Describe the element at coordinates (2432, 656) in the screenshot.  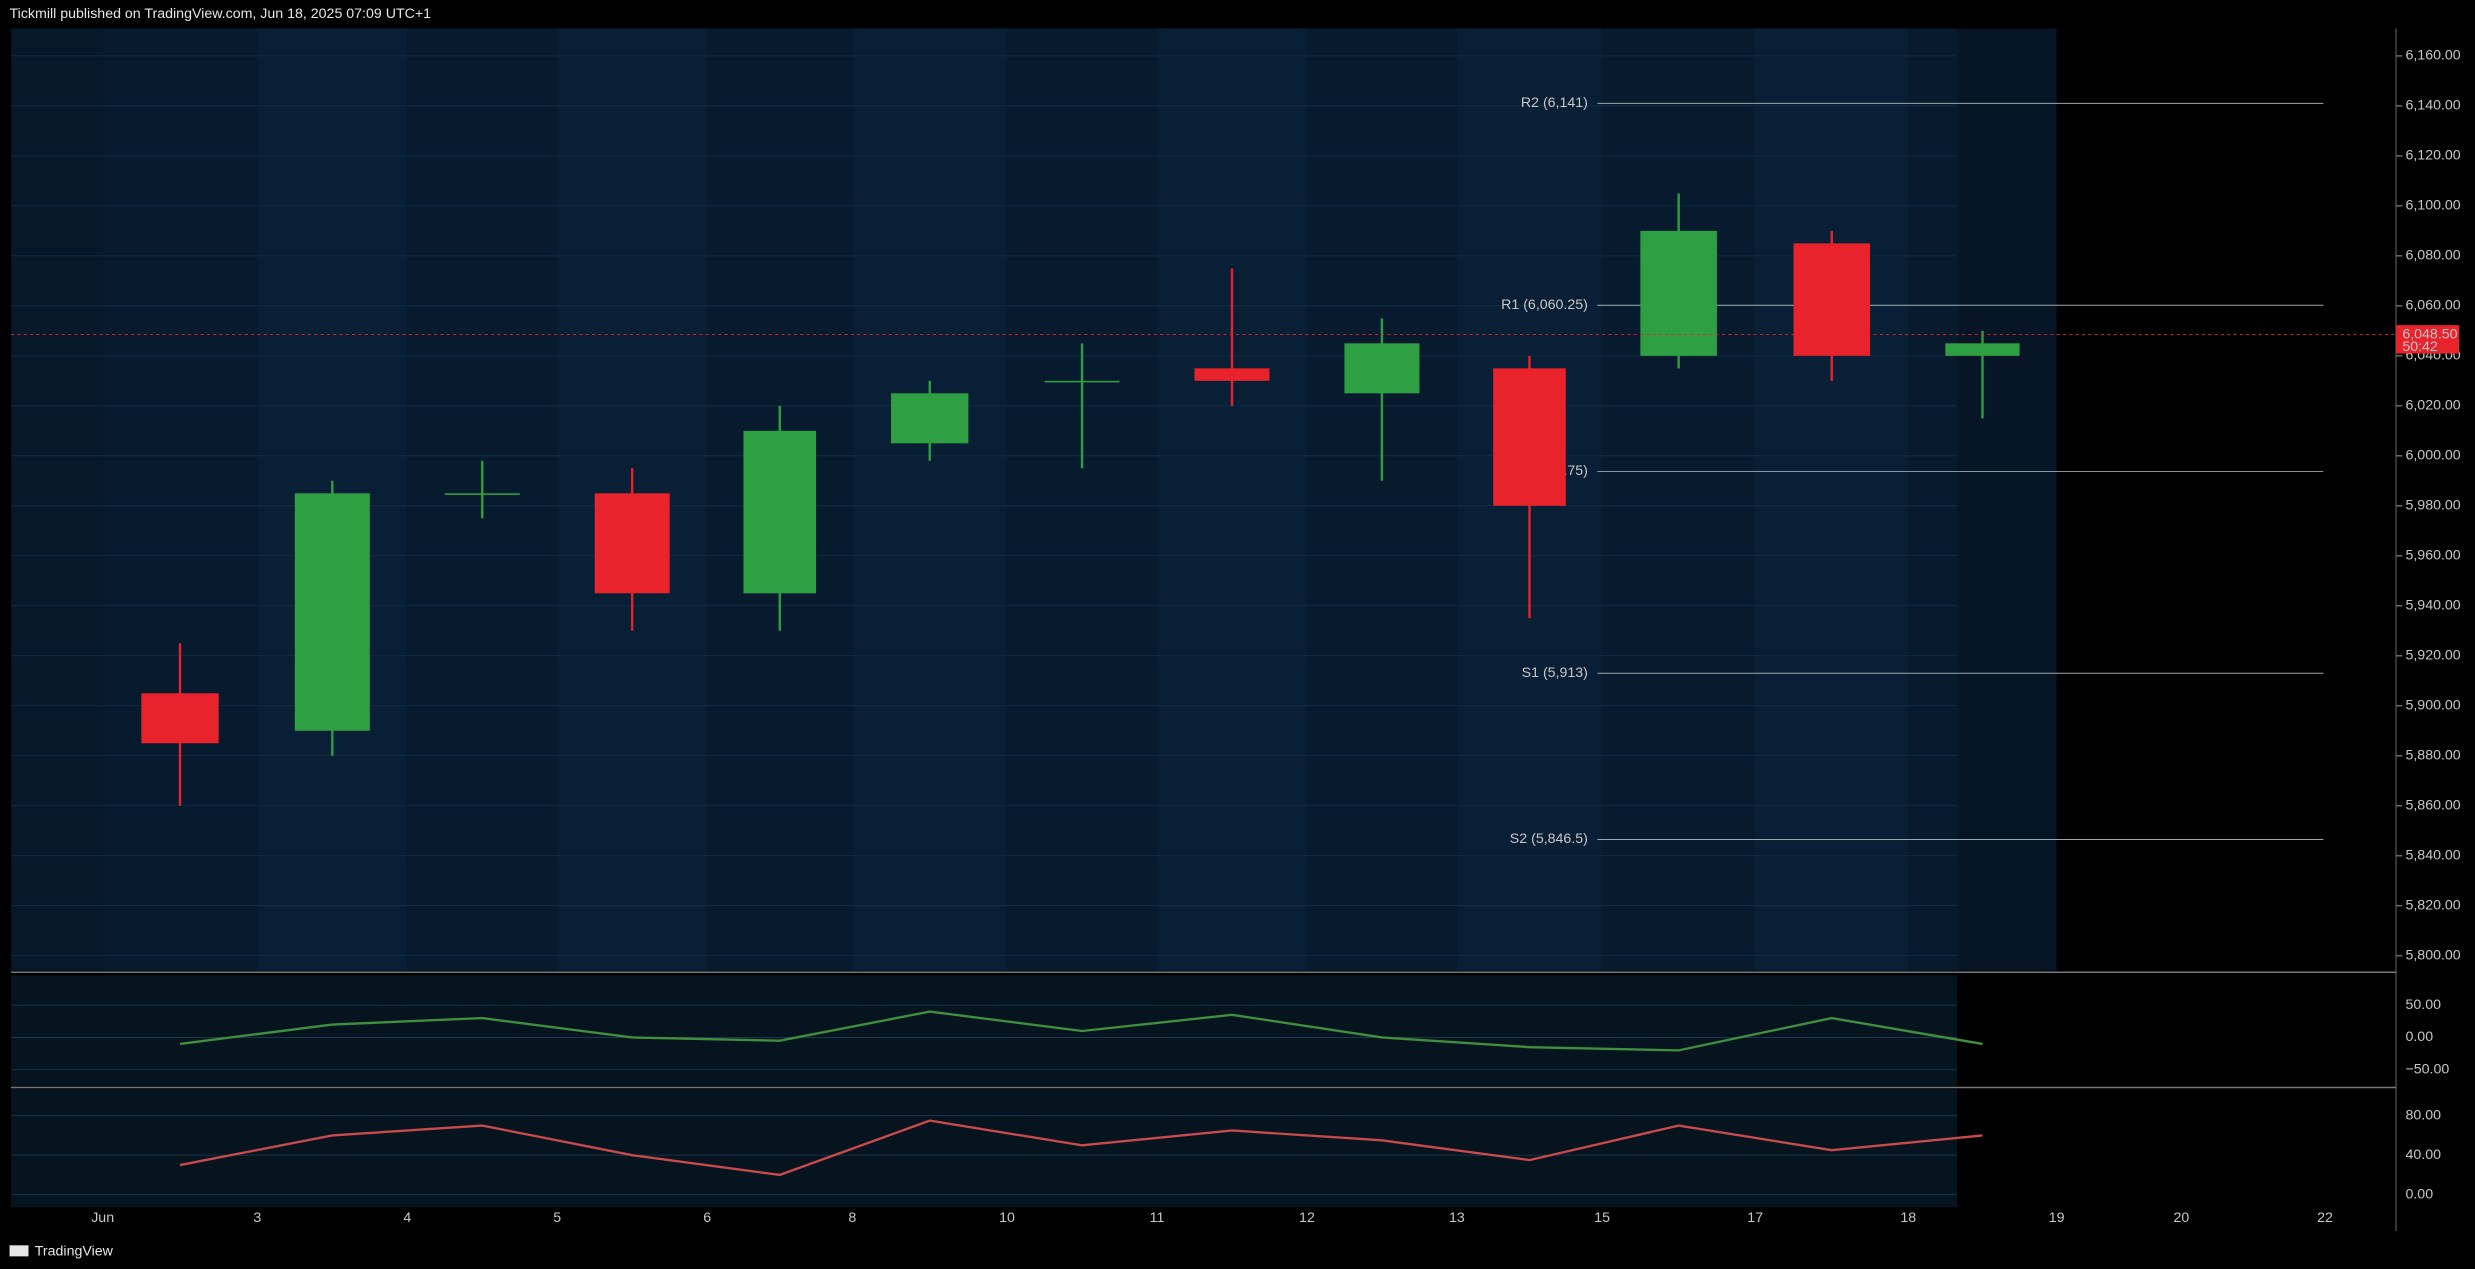
I see `y-tick-label: 5,920.00` at that location.